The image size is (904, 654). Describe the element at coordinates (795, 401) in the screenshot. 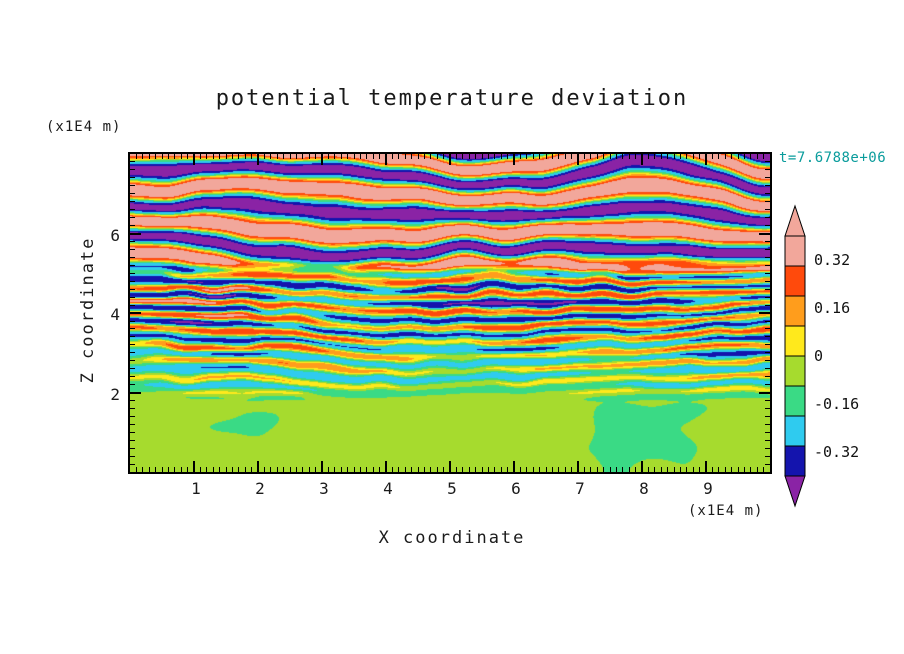

I see `colorbar-segment-green` at that location.